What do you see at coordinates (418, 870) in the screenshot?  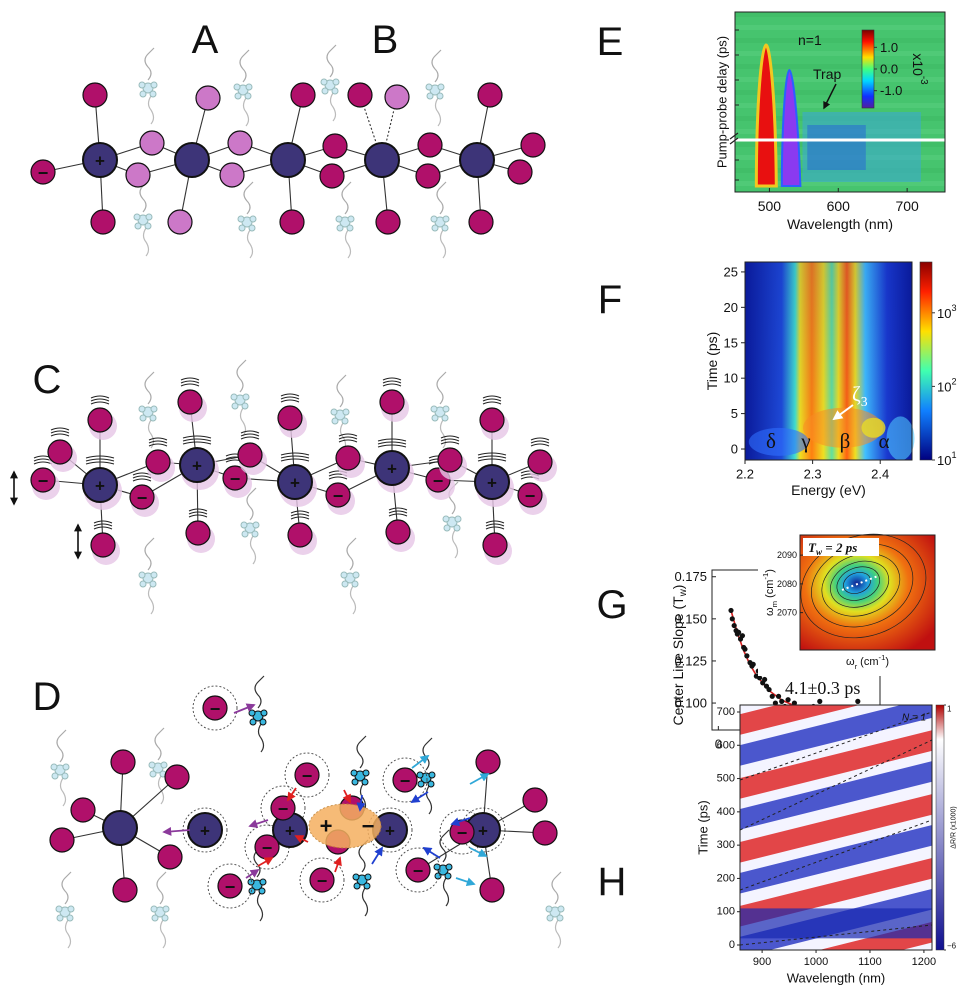 I see `solvation-shell` at bounding box center [418, 870].